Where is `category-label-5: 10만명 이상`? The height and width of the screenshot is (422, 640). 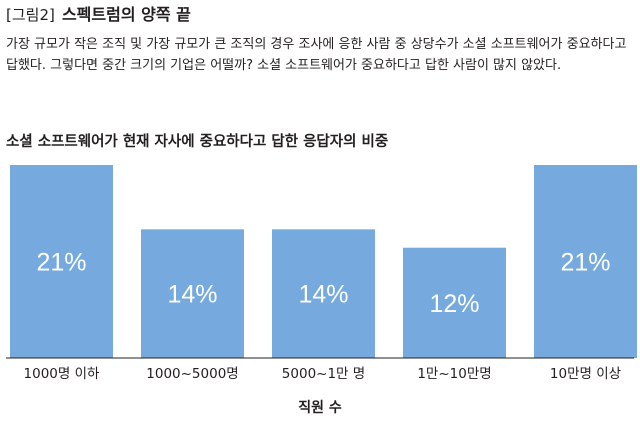
category-label-5: 10만명 이상 is located at coordinates (585, 374).